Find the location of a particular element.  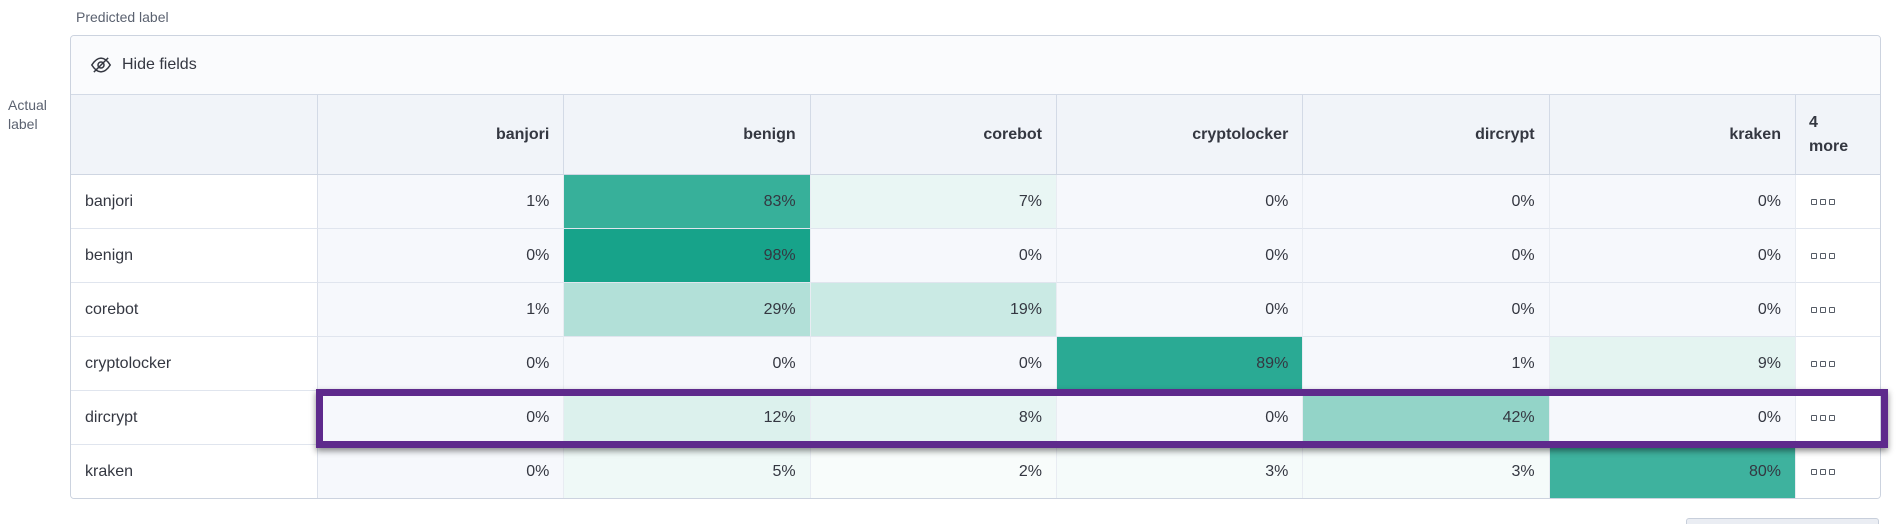

matrix-cell-corebot-benign: 29% is located at coordinates (687, 310).